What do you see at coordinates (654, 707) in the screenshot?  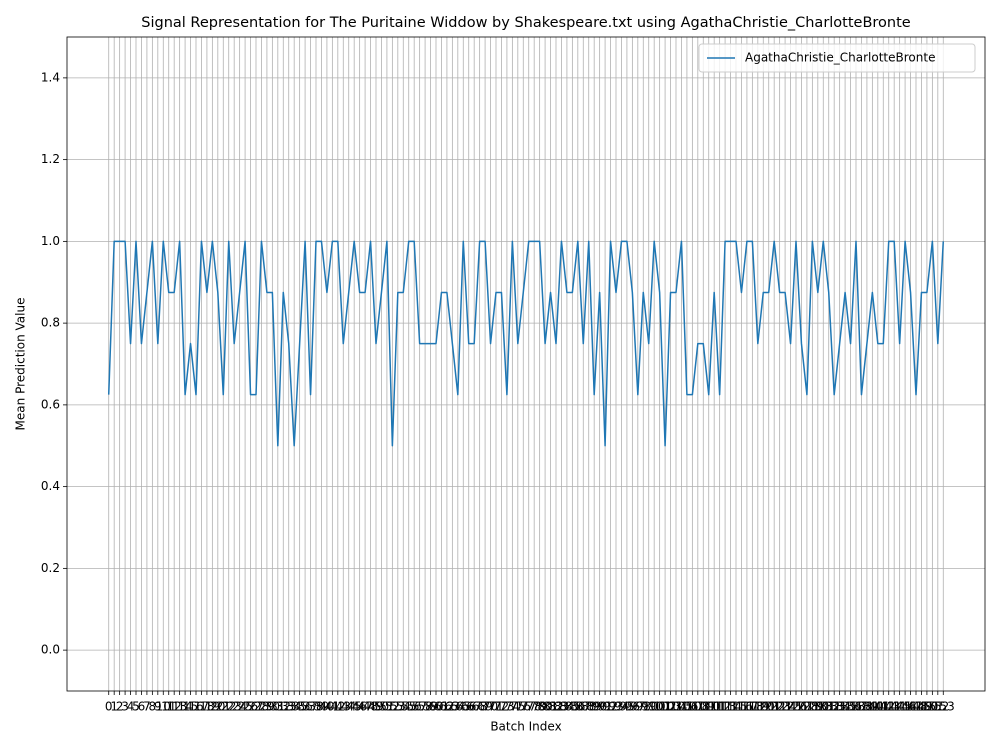 I see `x-tick-label: 100` at bounding box center [654, 707].